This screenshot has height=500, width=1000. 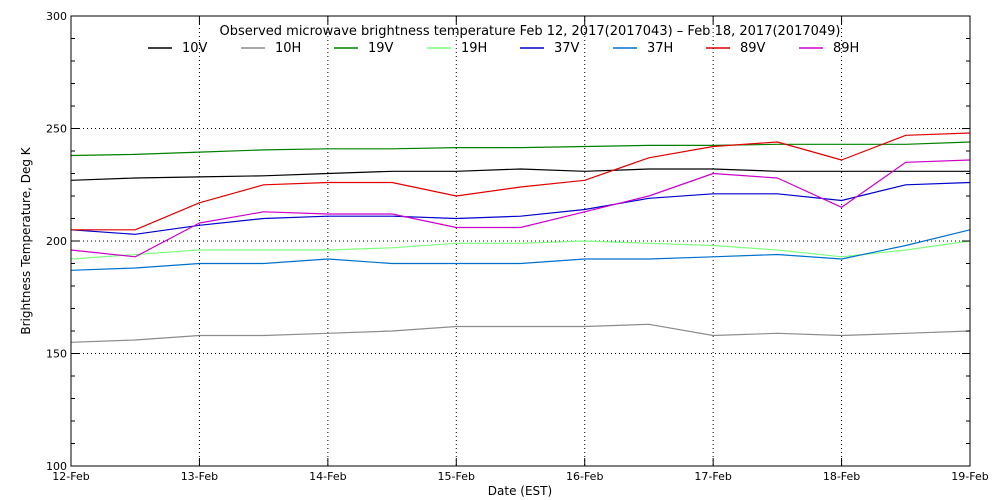 I want to click on series-line-37H, so click(x=520, y=250).